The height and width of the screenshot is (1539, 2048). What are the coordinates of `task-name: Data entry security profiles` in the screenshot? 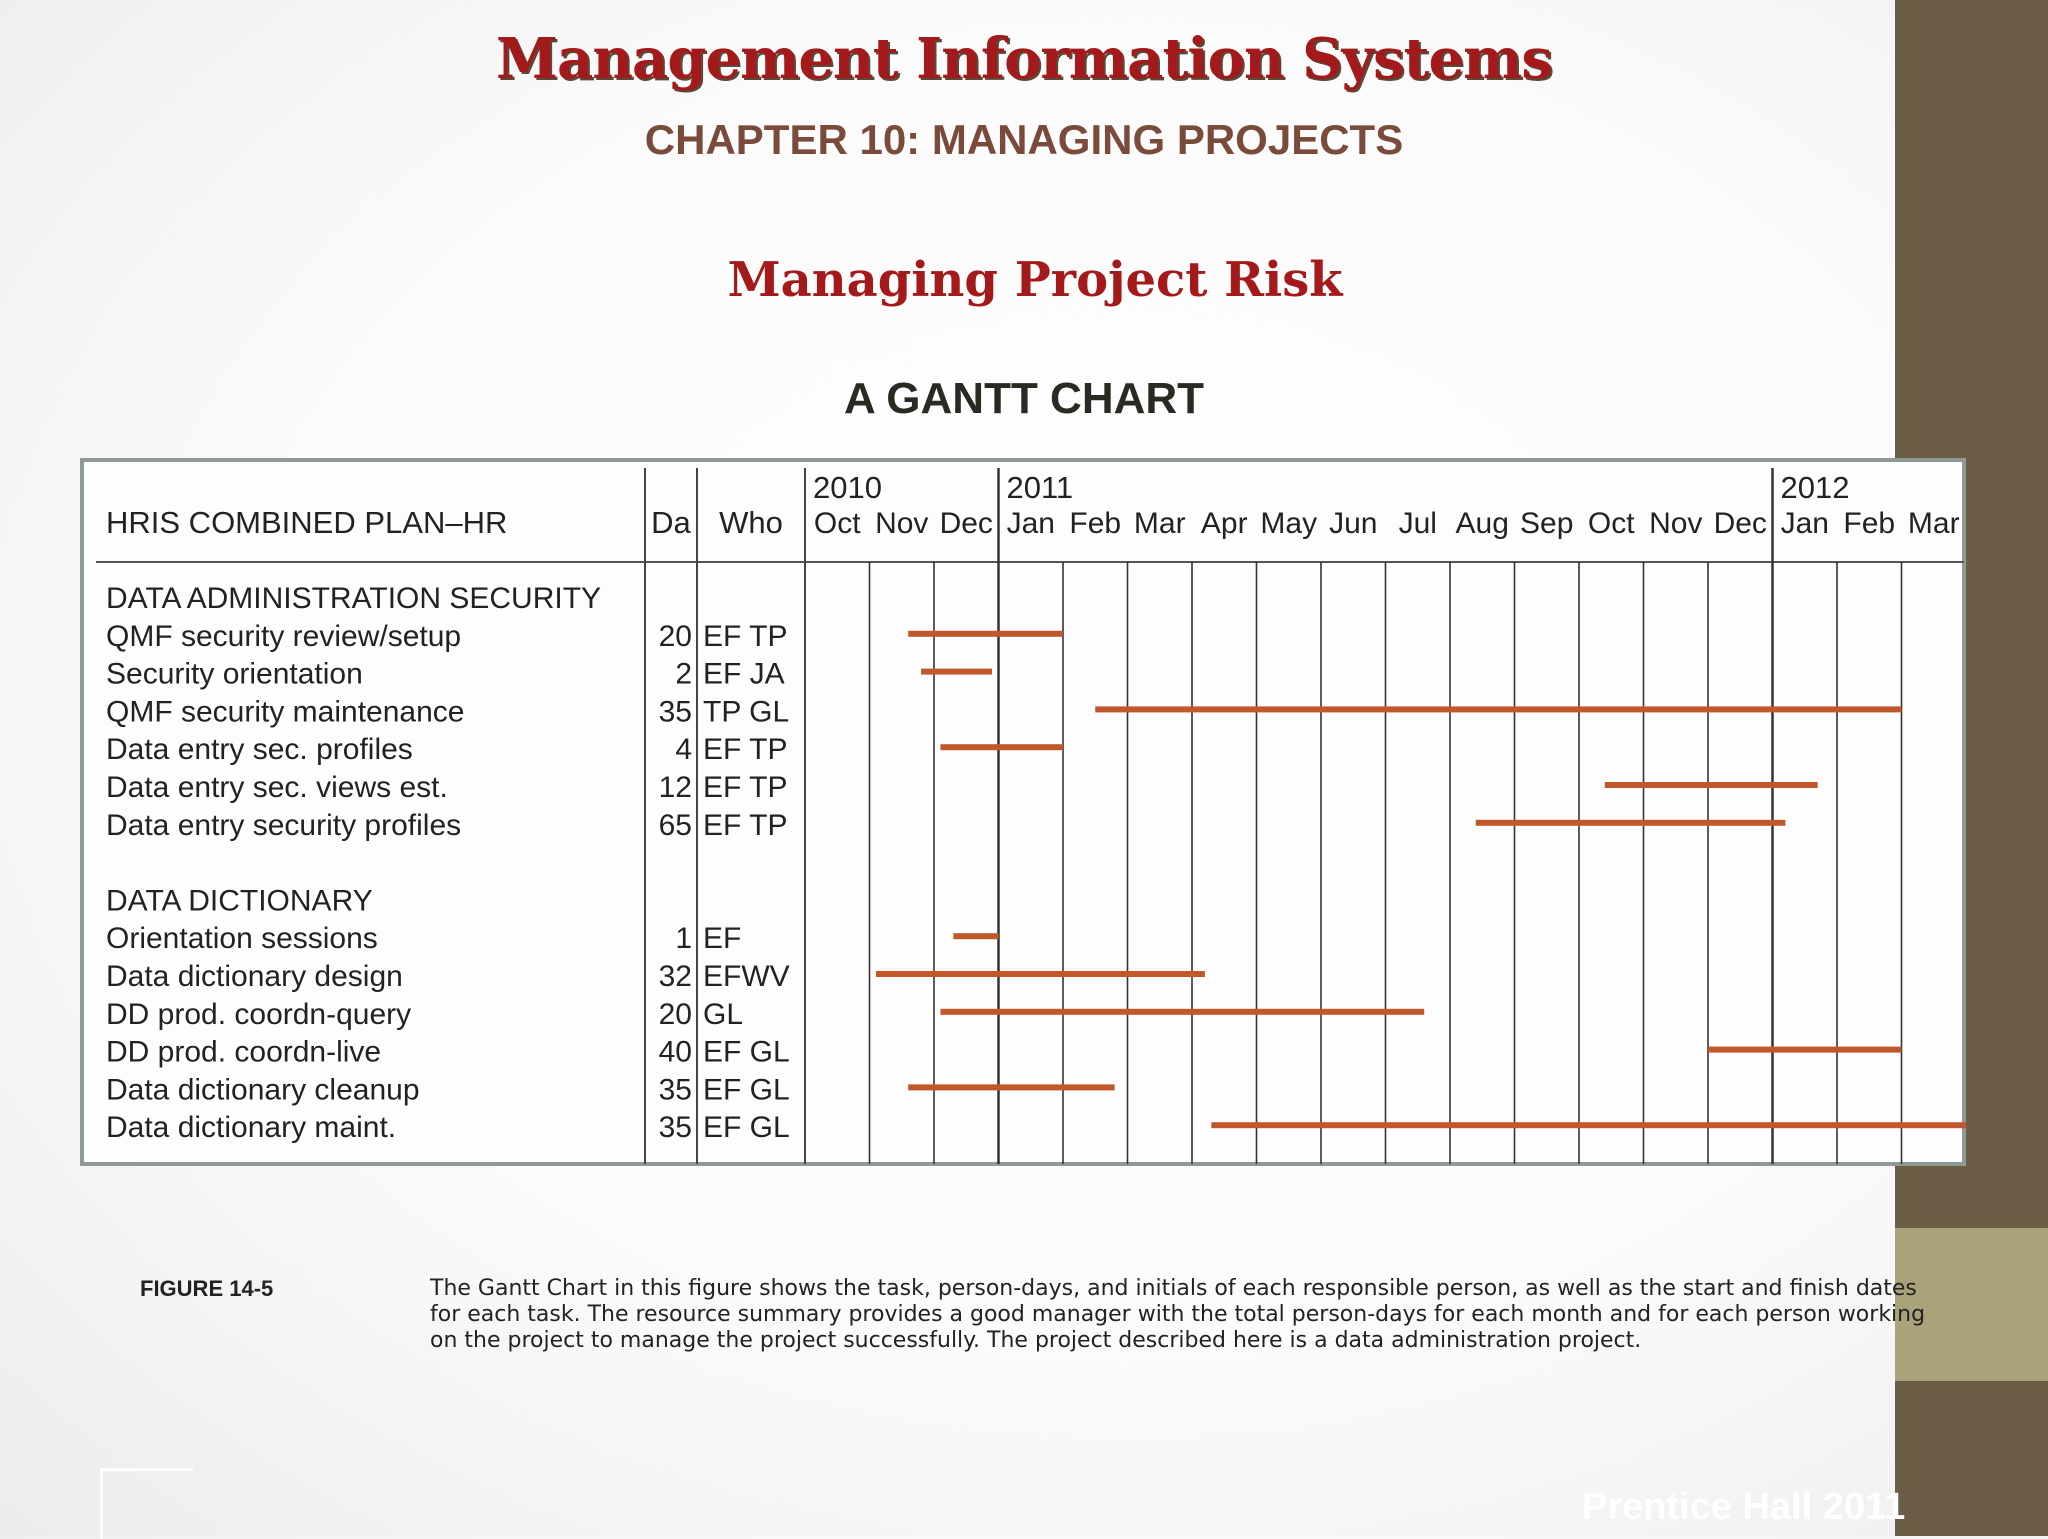 It's located at (283, 825).